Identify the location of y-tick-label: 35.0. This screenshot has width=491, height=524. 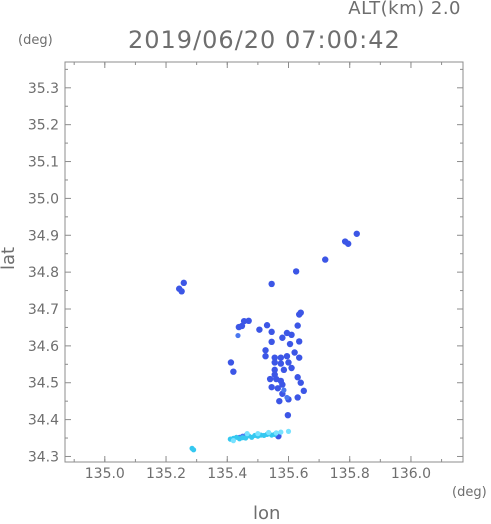
(43, 199).